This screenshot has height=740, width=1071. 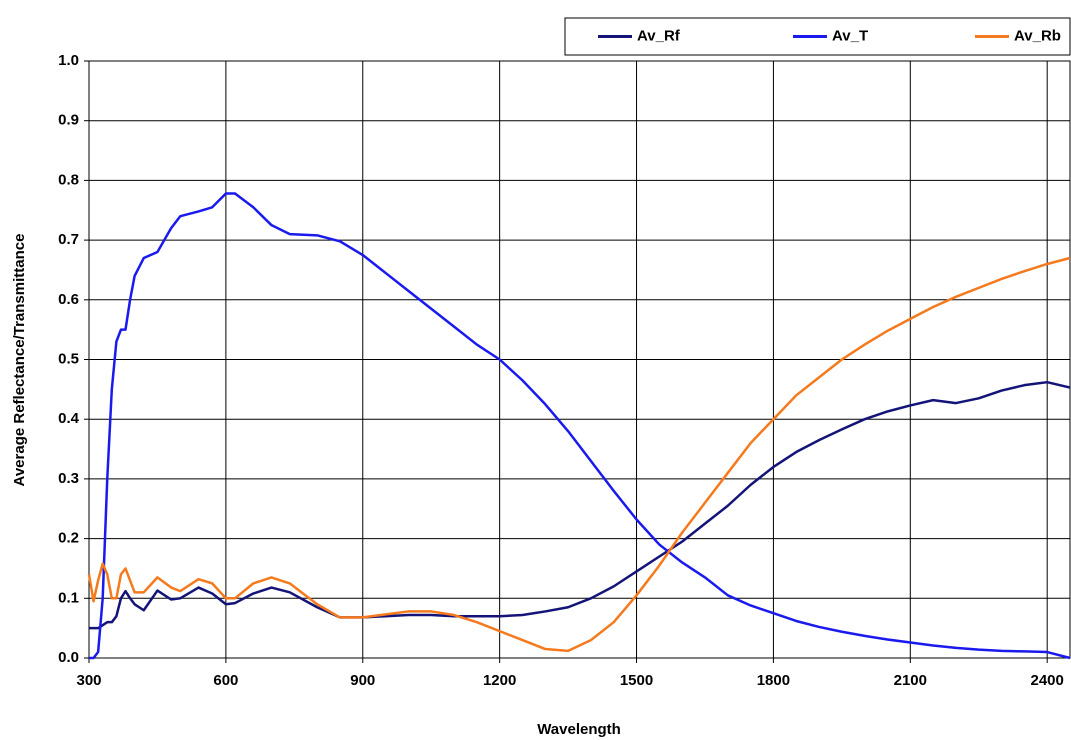 I want to click on y-tick-label: 0.8, so click(x=68, y=179).